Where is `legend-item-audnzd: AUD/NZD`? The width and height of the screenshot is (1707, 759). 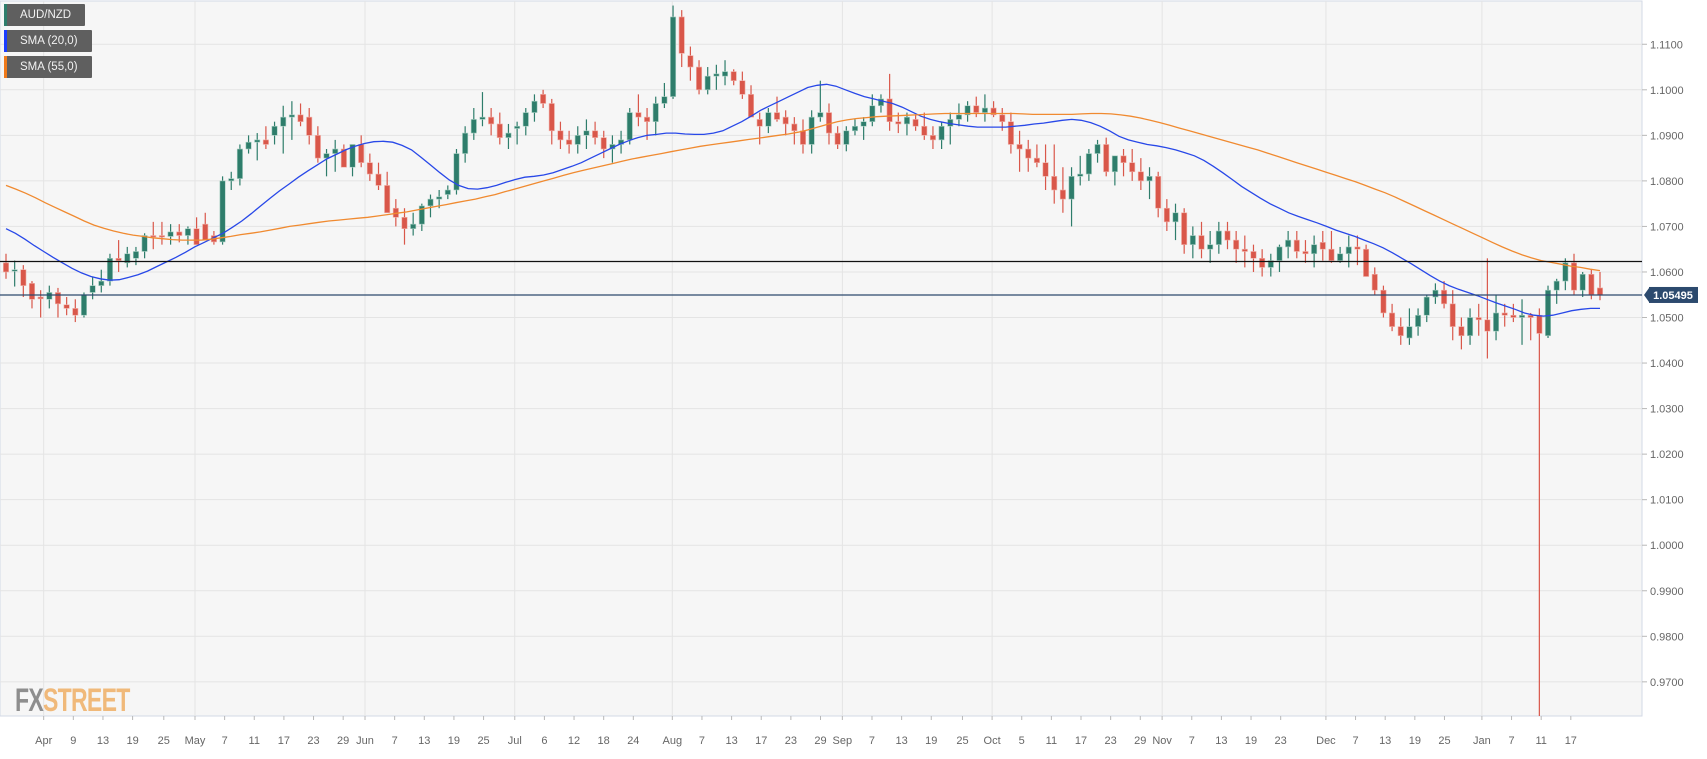 legend-item-audnzd: AUD/NZD is located at coordinates (45, 15).